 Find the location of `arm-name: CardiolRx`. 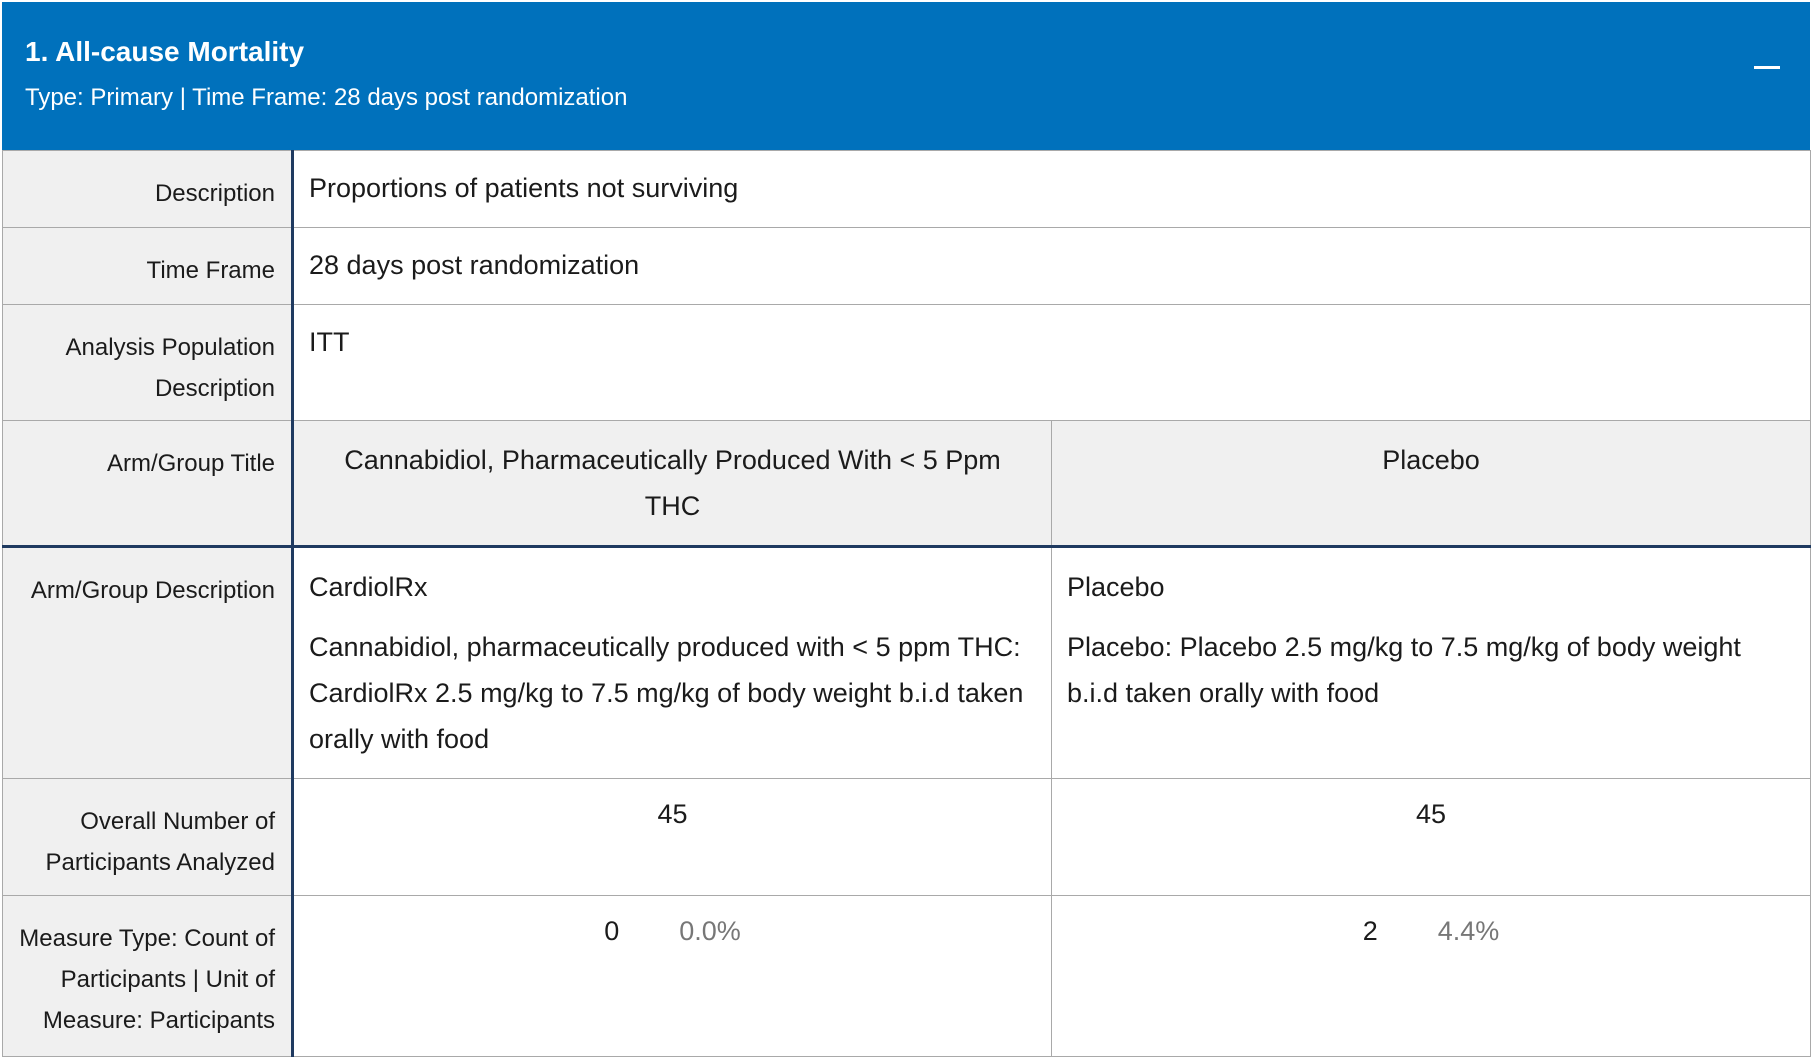

arm-name: CardiolRx is located at coordinates (368, 587).